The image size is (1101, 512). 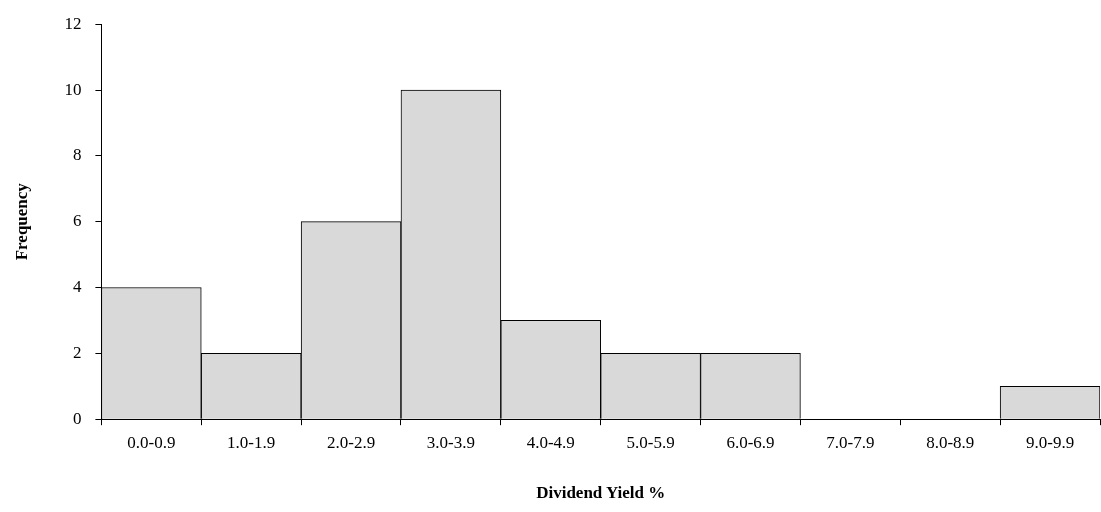 What do you see at coordinates (251, 442) in the screenshot?
I see `x-tick-label: 1.0-1.9` at bounding box center [251, 442].